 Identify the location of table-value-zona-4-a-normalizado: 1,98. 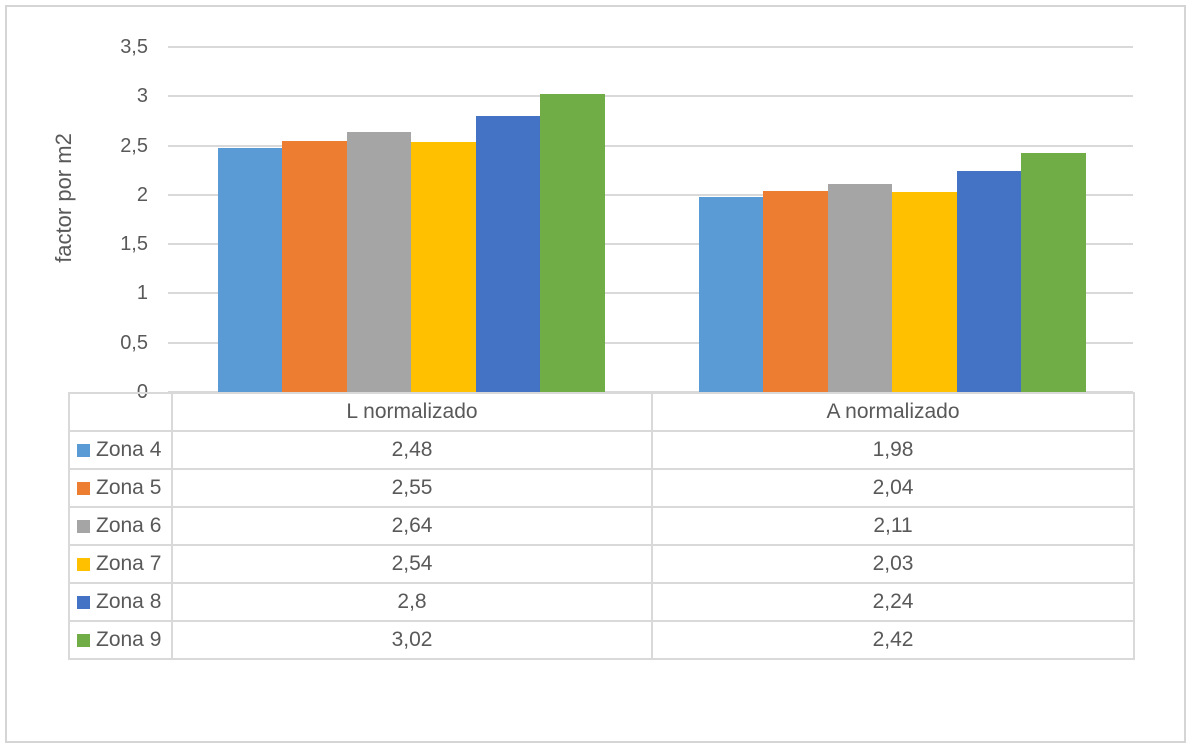
(893, 450).